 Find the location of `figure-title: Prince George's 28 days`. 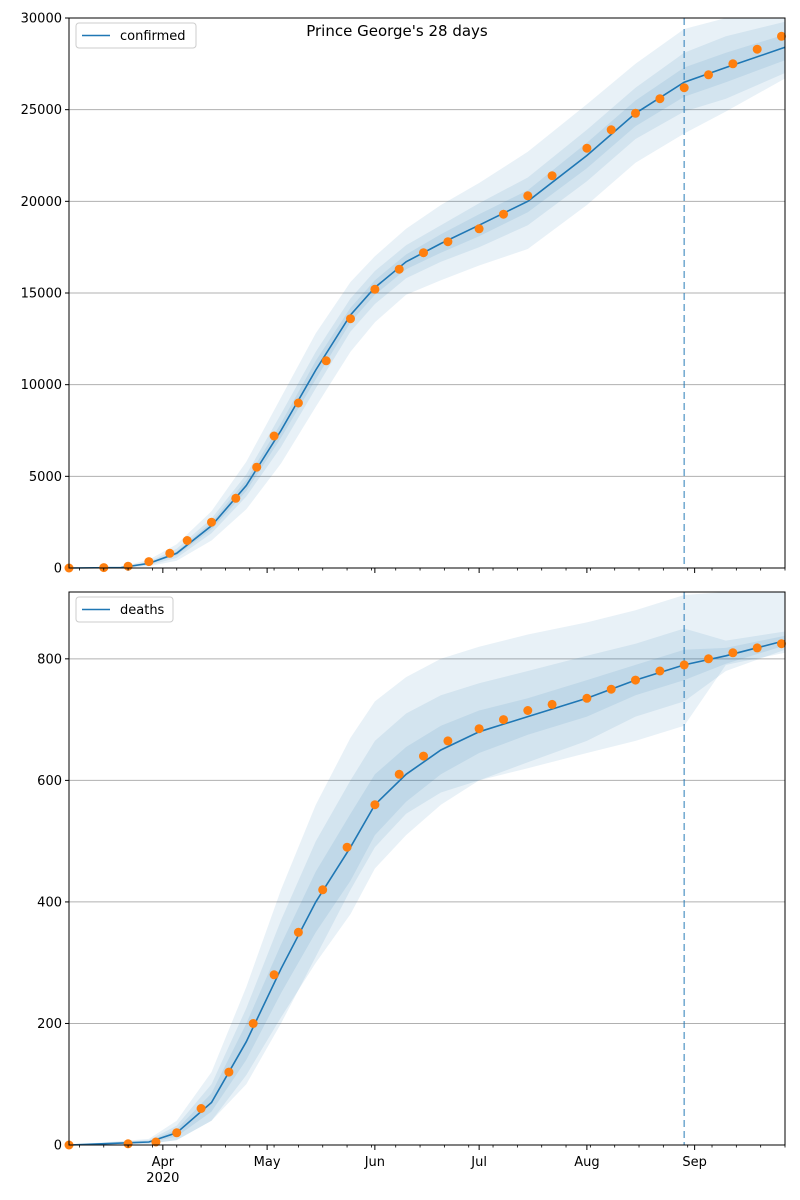

figure-title: Prince George's 28 days is located at coordinates (397, 31).